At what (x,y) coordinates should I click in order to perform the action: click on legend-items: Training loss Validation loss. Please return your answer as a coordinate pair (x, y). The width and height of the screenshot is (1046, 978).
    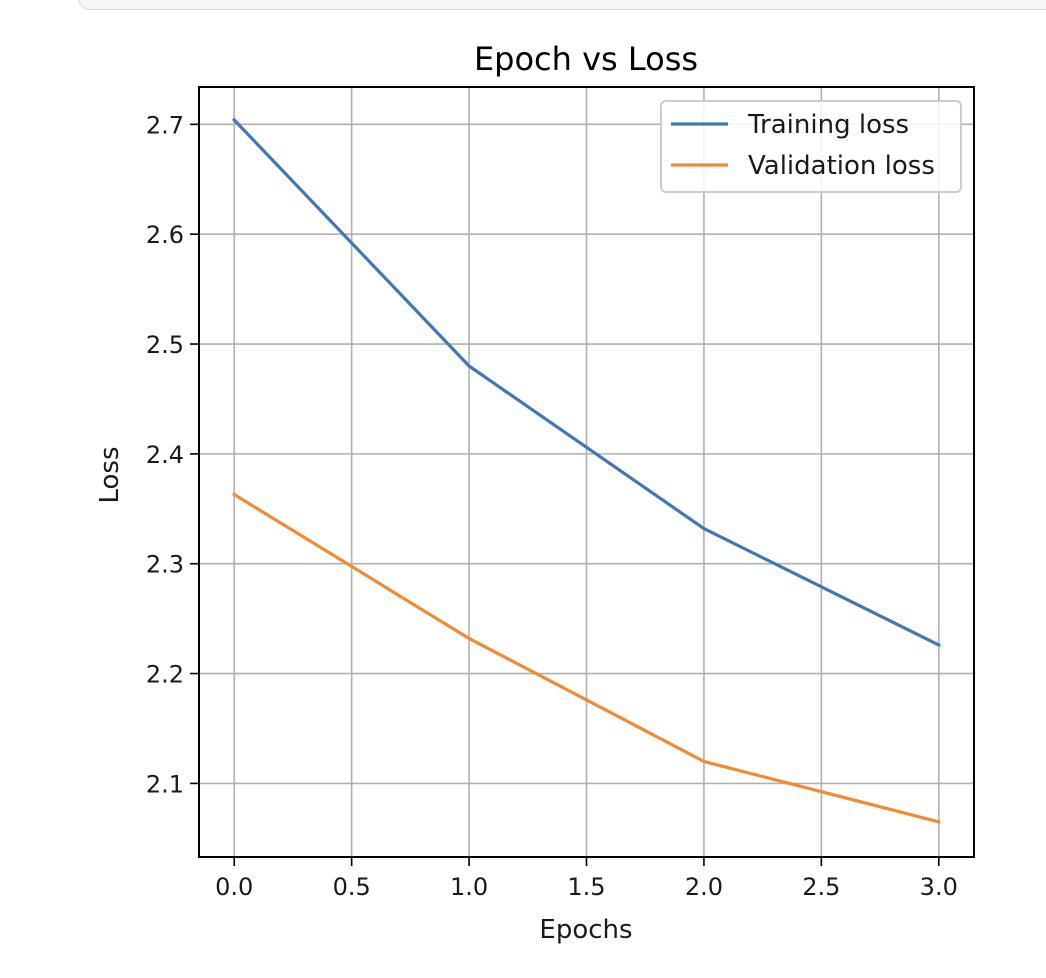
    Looking at the image, I should click on (803, 145).